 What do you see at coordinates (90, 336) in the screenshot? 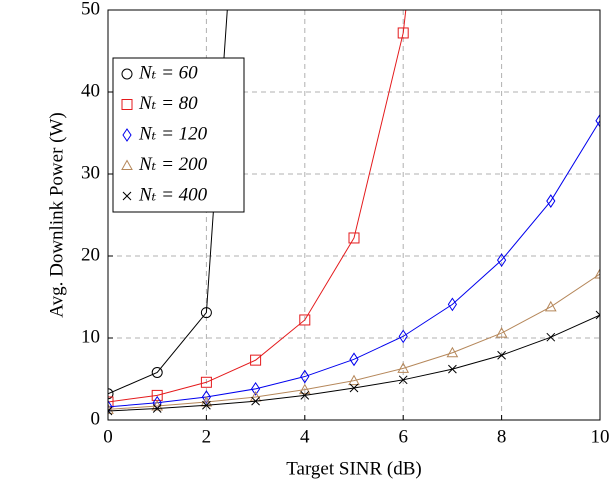
I see `y-tick-label: 10` at bounding box center [90, 336].